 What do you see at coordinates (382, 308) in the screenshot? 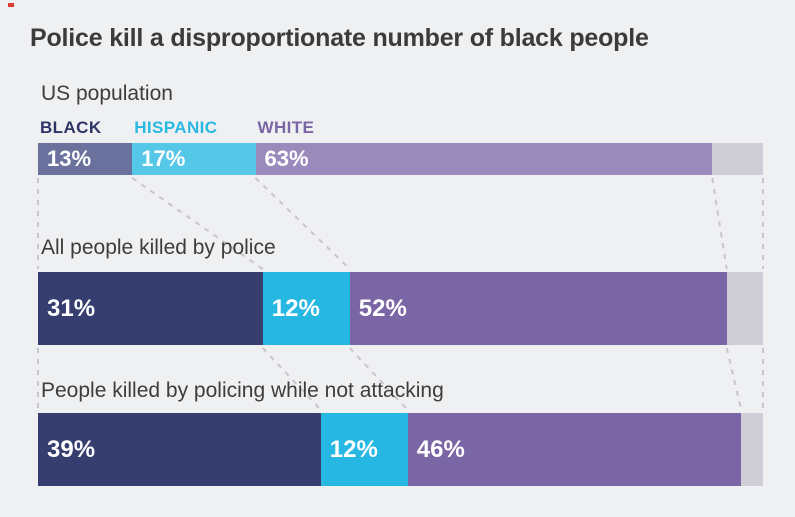
I see `segment-value-label: 52%` at bounding box center [382, 308].